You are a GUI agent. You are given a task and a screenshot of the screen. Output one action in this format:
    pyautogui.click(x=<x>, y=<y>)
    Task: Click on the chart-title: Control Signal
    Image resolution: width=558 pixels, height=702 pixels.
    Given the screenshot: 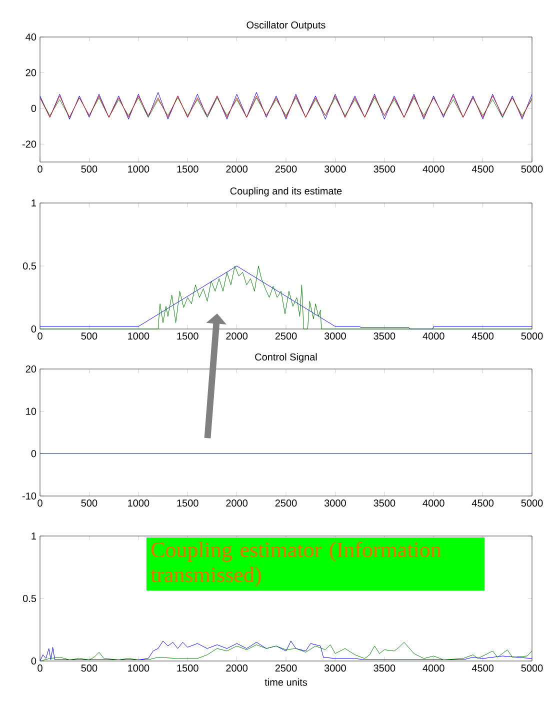 What is the action you would take?
    pyautogui.click(x=286, y=358)
    